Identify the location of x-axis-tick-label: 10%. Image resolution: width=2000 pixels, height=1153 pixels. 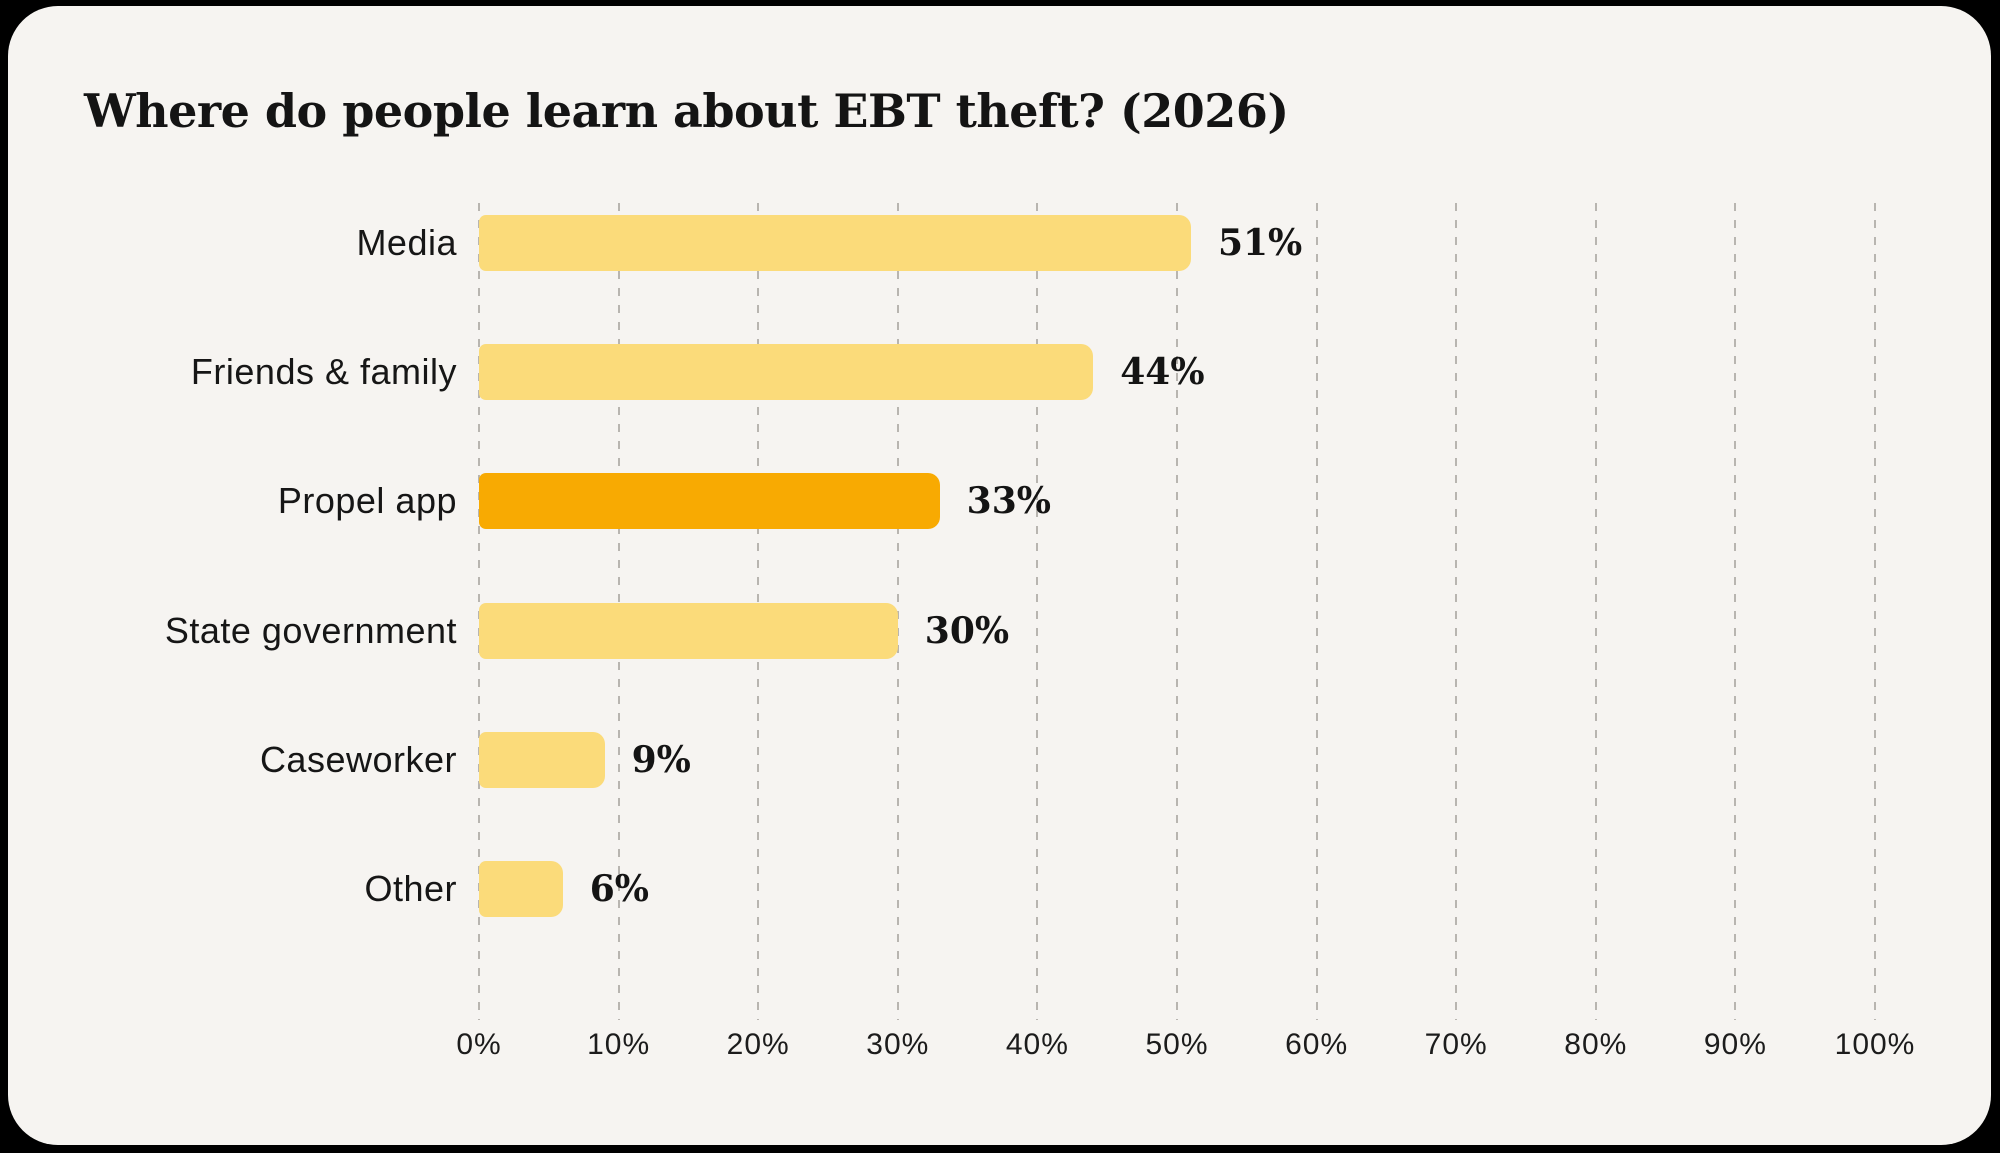
(619, 1044).